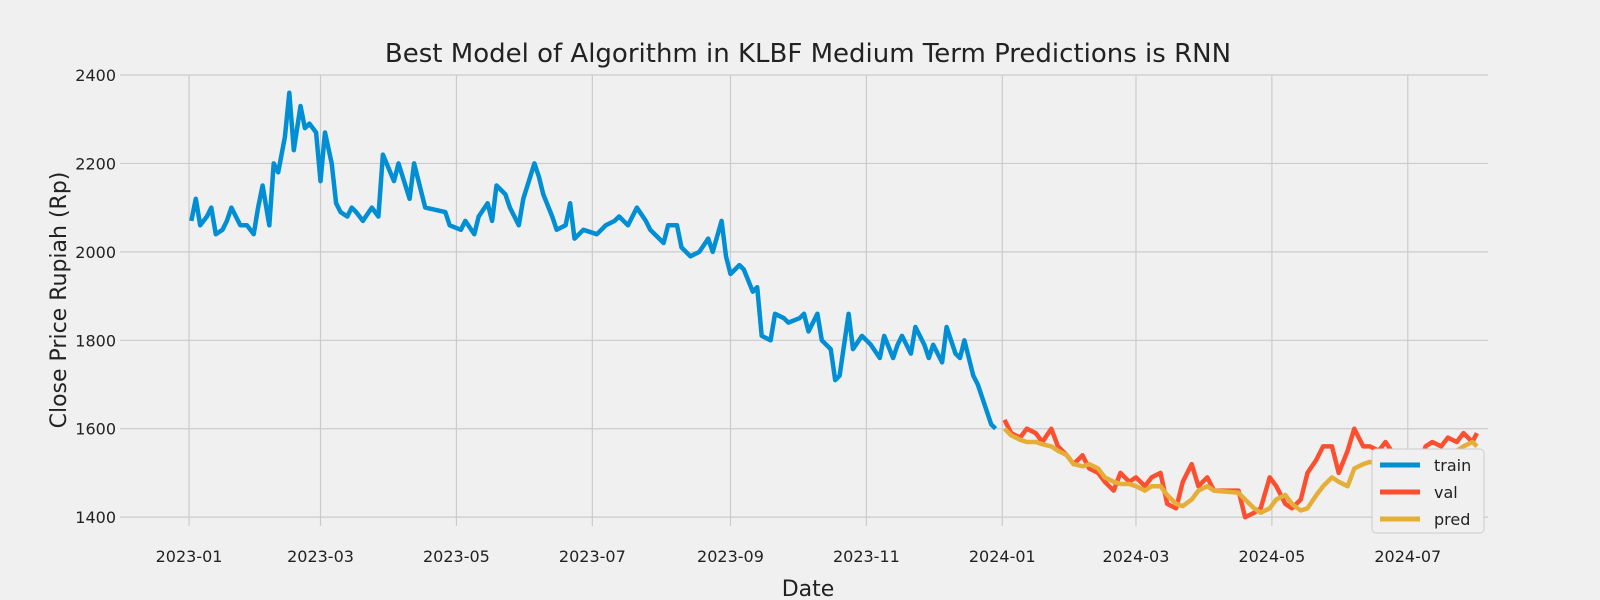 This screenshot has width=1600, height=600. I want to click on legend-box, so click(1428, 491).